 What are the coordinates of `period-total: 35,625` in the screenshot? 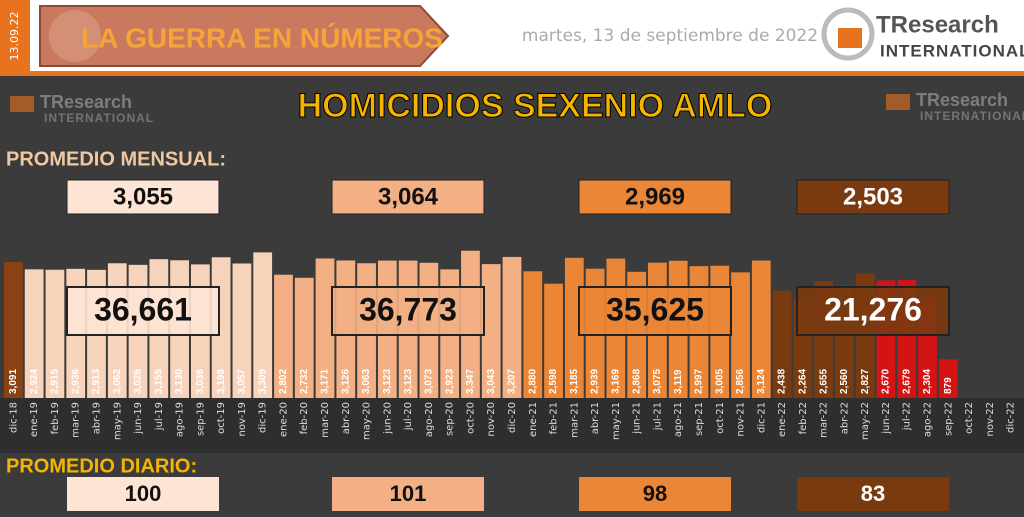 It's located at (655, 309).